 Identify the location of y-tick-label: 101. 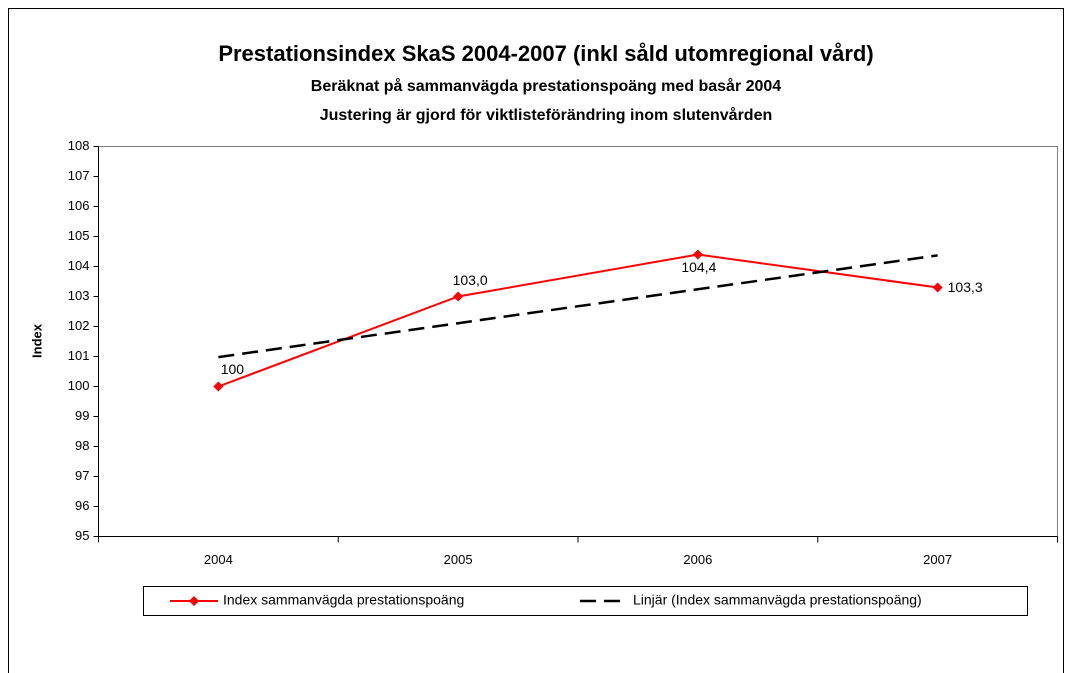
(79, 355).